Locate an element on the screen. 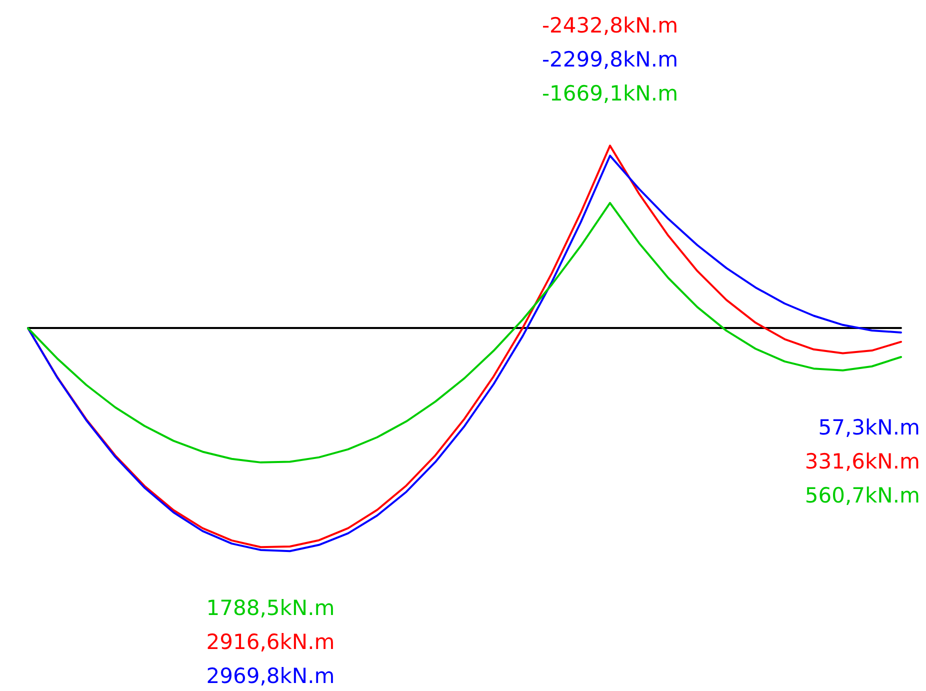 Image resolution: width=926 pixels, height=691 pixels. annotation: 57,3kN.m is located at coordinates (869, 427).